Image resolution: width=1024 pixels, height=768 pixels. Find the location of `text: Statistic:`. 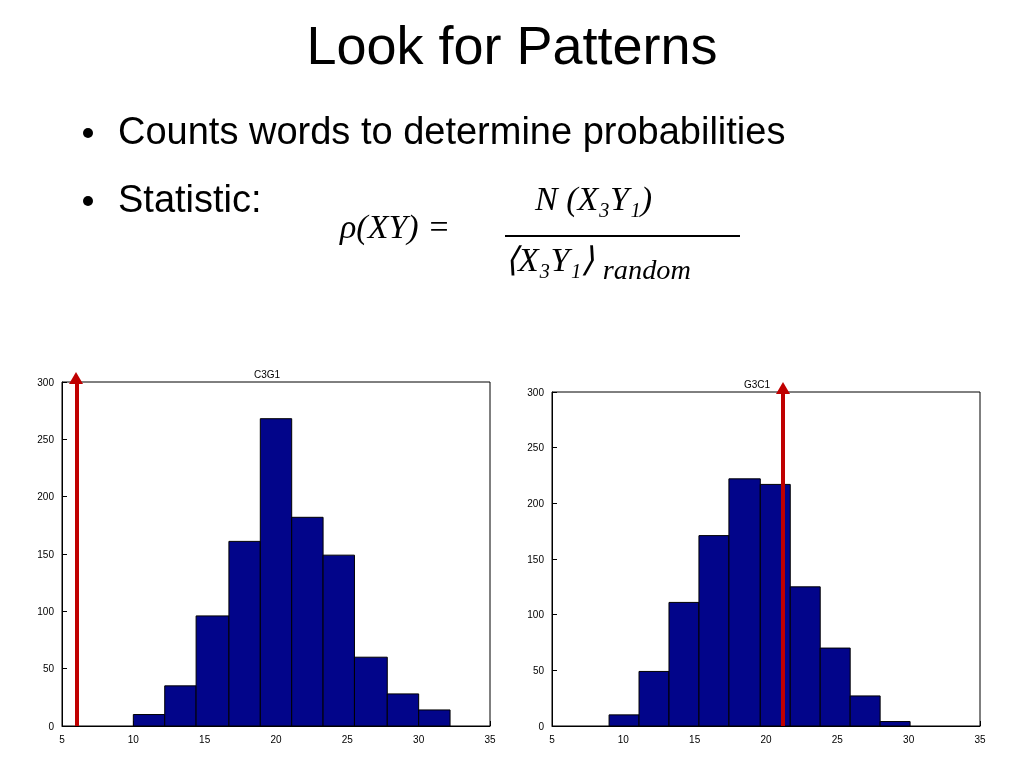

text: Statistic: is located at coordinates (190, 199).